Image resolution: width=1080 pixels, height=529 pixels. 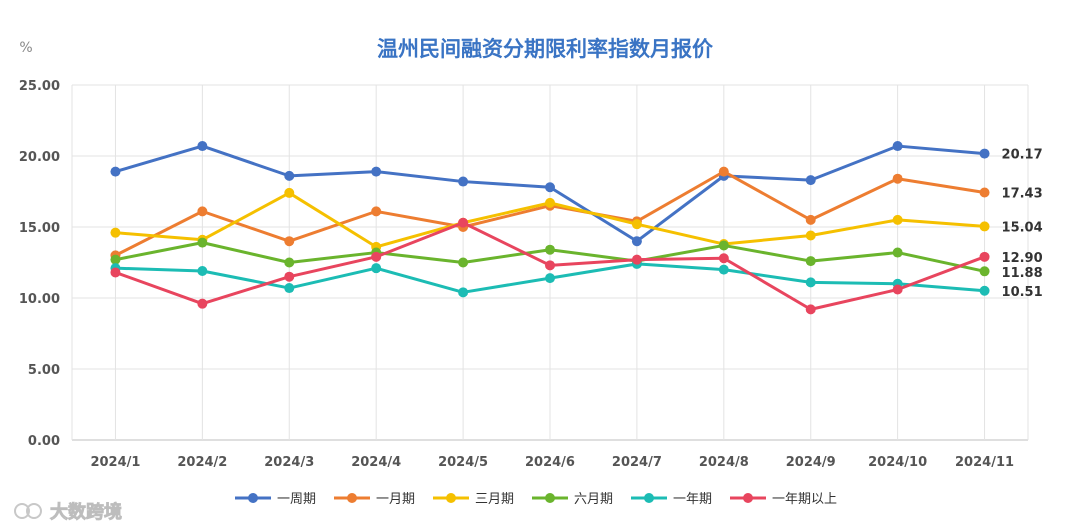 What do you see at coordinates (39, 228) in the screenshot?
I see `y-tick-label: 15.00` at bounding box center [39, 228].